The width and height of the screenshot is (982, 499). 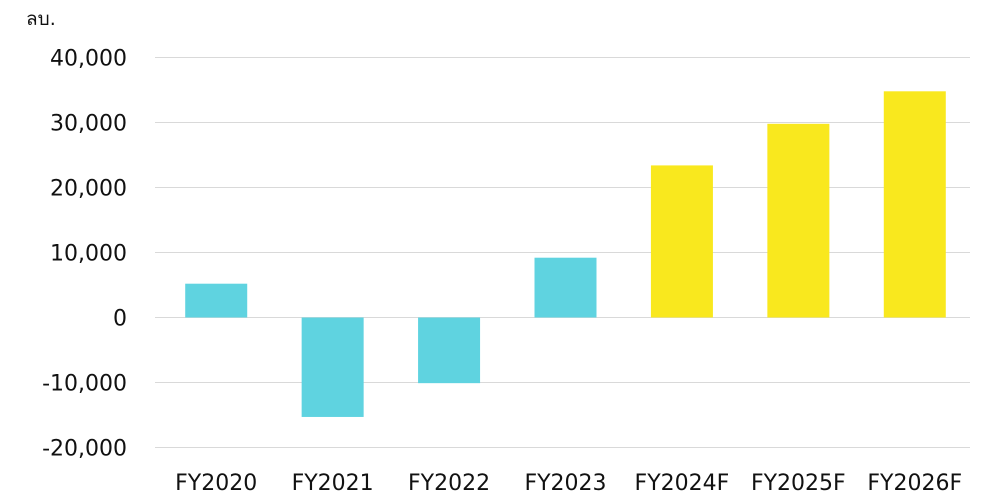 I want to click on y-tick-label: -20,000, so click(x=84, y=449).